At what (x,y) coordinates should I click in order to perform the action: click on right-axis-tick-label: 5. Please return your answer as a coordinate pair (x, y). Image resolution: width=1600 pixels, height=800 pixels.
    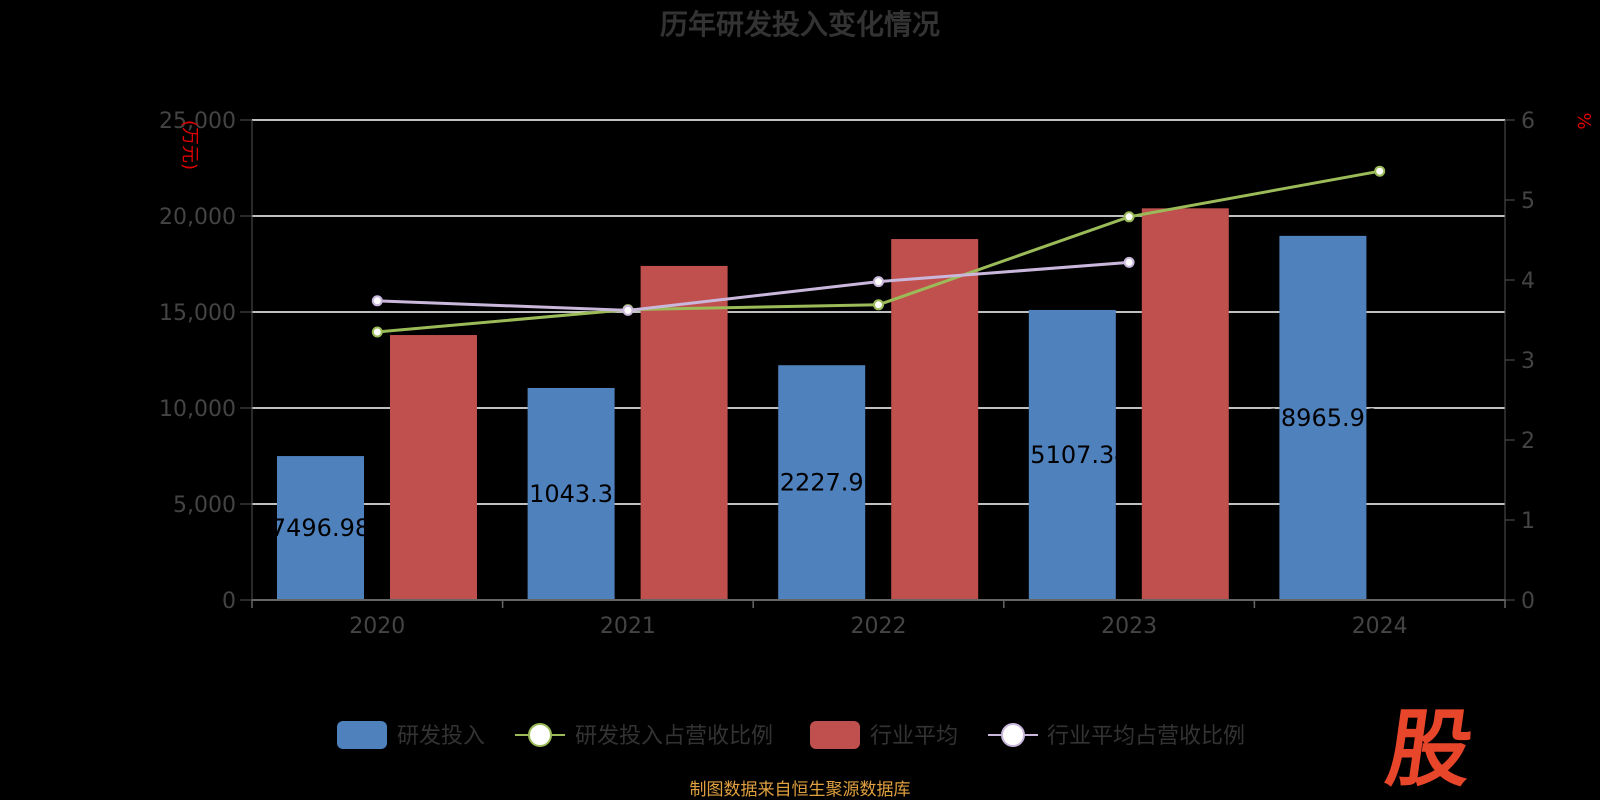
    Looking at the image, I should click on (1528, 201).